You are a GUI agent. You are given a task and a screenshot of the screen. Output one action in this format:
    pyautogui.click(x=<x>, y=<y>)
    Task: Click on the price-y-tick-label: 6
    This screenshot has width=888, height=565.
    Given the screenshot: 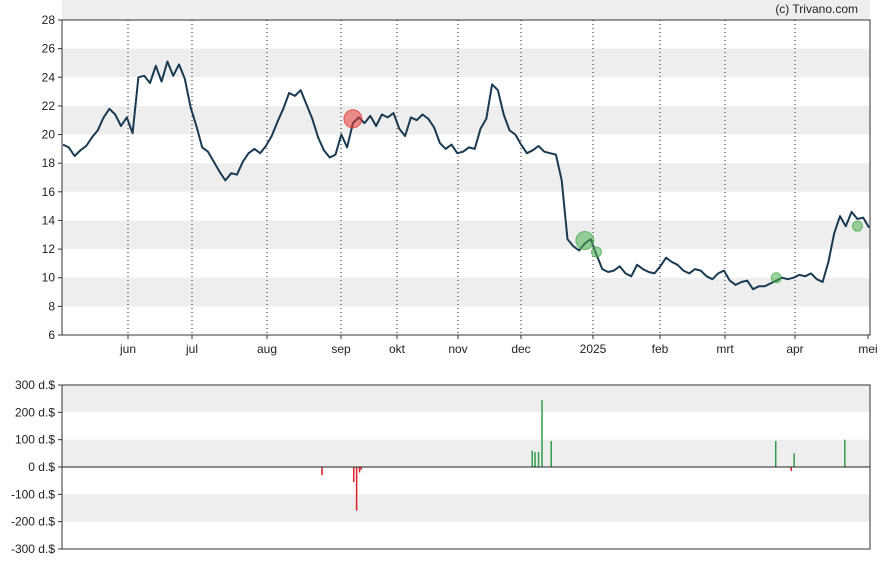 What is the action you would take?
    pyautogui.click(x=51, y=335)
    